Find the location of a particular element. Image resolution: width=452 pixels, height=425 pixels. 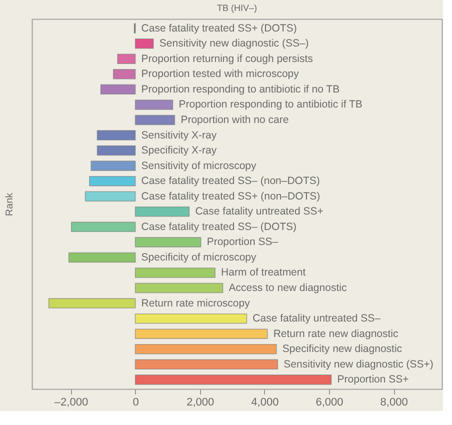

y-tick-label: Case fatality treated SS+ (non–DOTS) is located at coordinates (230, 196).